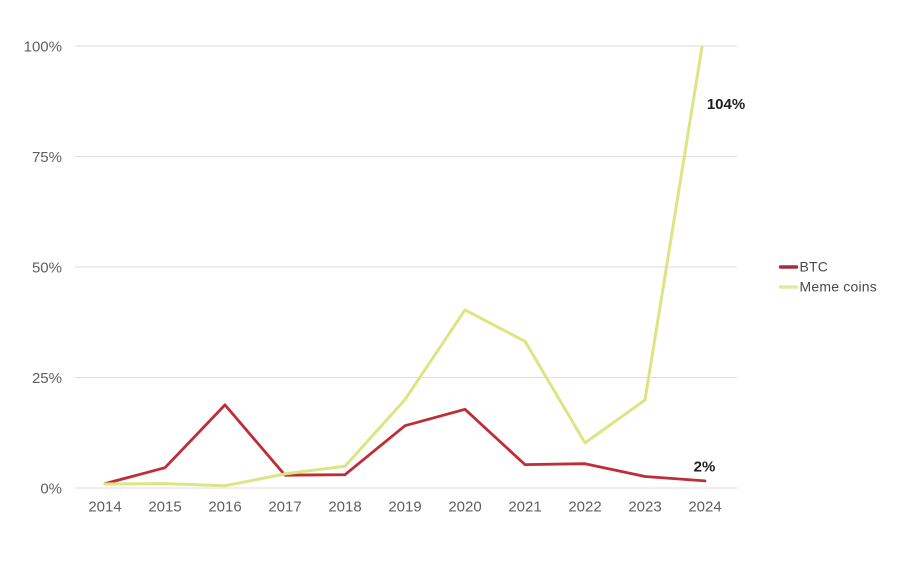  Describe the element at coordinates (704, 507) in the screenshot. I see `svg-text: 2024` at that location.